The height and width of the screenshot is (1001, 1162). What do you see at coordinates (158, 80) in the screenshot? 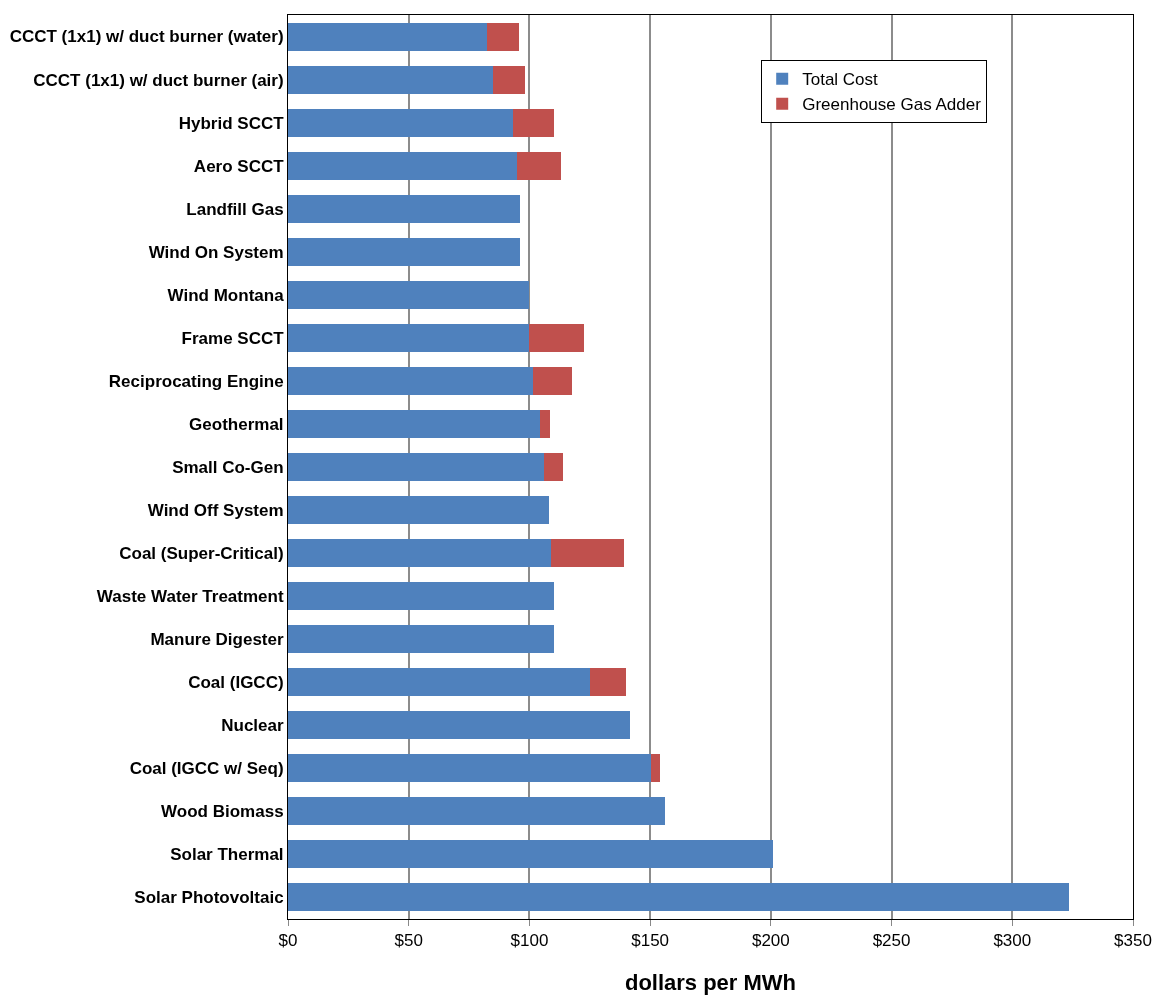
I see `y-tick-label: CCCT (1x1) w/ duct burner (air)` at bounding box center [158, 80].